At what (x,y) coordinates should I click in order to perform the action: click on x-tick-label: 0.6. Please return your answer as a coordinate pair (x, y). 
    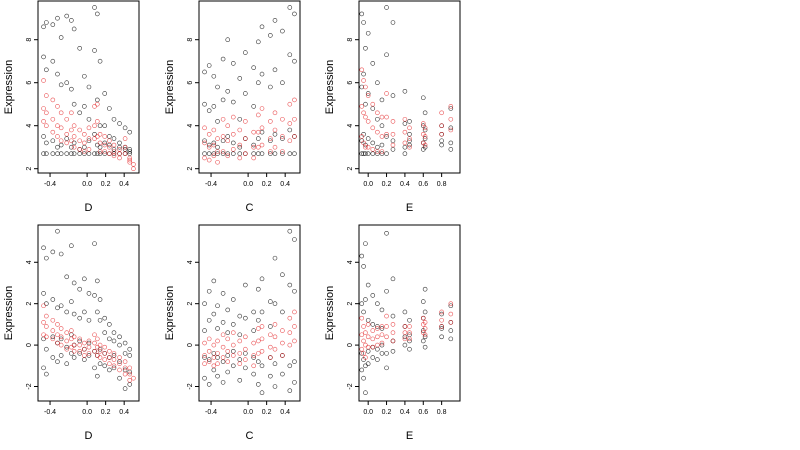
    Looking at the image, I should click on (423, 412).